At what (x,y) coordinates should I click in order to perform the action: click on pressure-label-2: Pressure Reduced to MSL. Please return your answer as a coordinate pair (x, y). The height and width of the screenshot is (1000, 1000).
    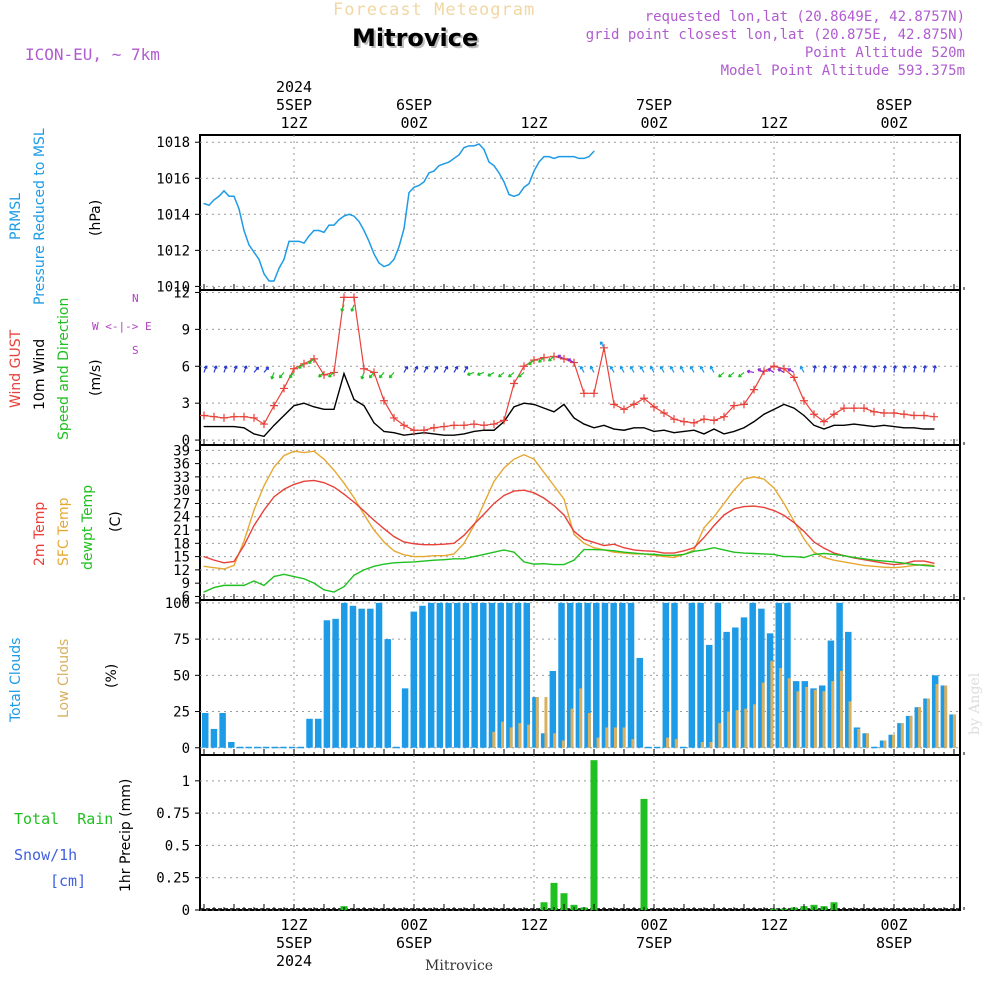
    Looking at the image, I should click on (40, 216).